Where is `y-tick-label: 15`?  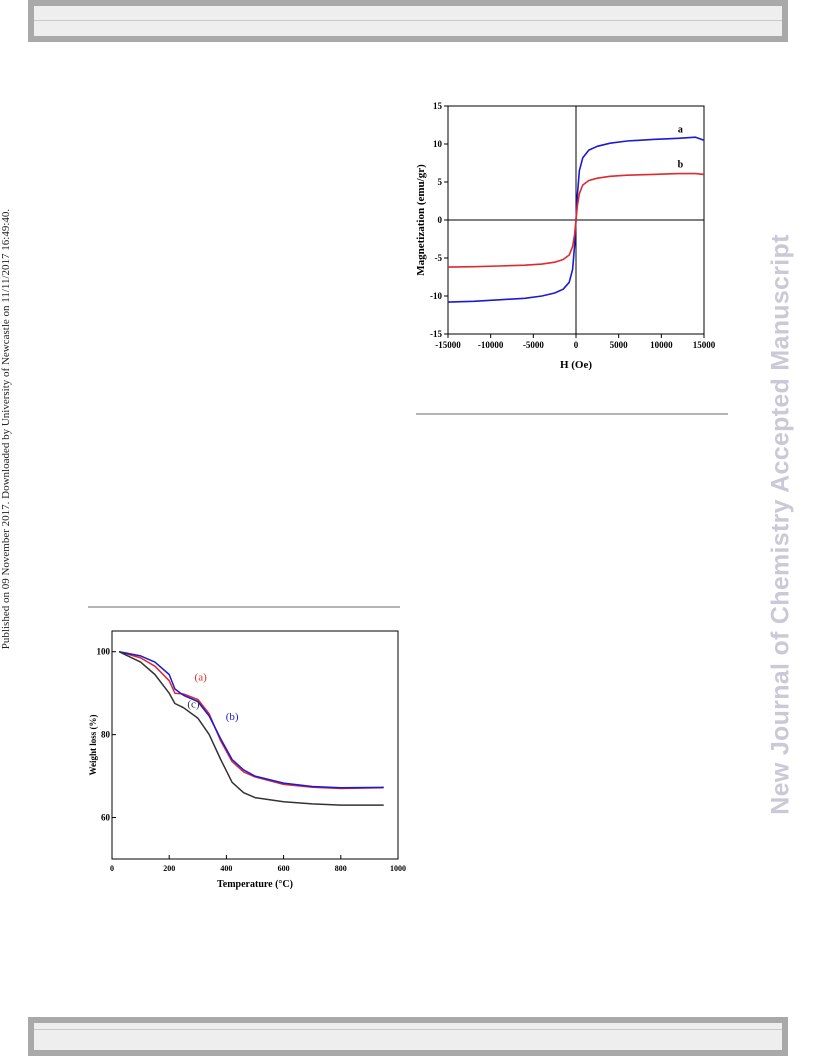
y-tick-label: 15 is located at coordinates (438, 106).